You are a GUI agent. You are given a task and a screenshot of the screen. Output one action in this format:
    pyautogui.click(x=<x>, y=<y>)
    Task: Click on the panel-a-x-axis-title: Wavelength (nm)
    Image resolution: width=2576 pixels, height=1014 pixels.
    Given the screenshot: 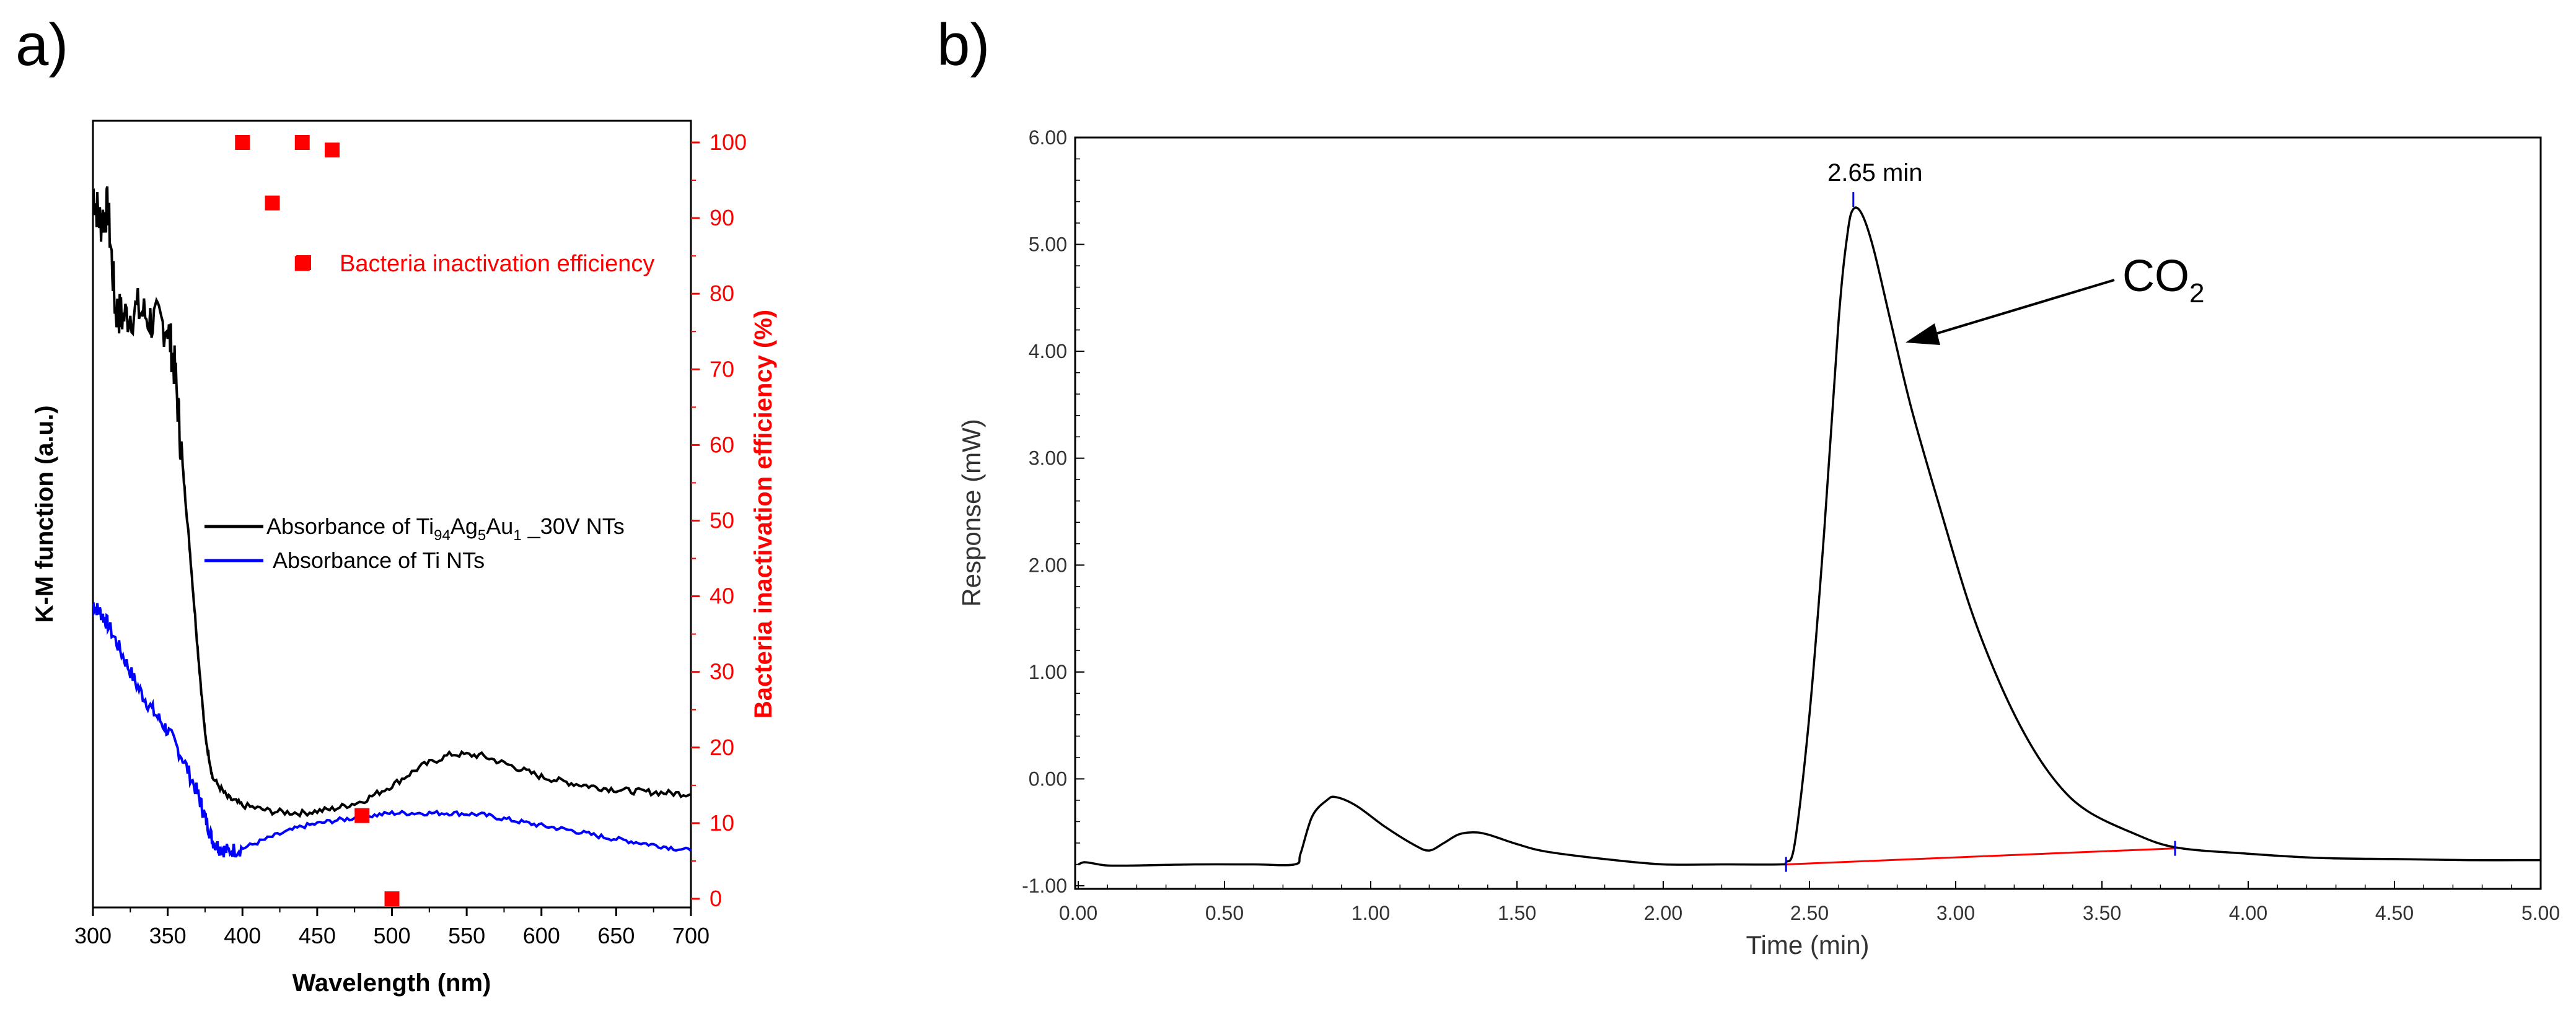 What is the action you would take?
    pyautogui.click(x=392, y=983)
    